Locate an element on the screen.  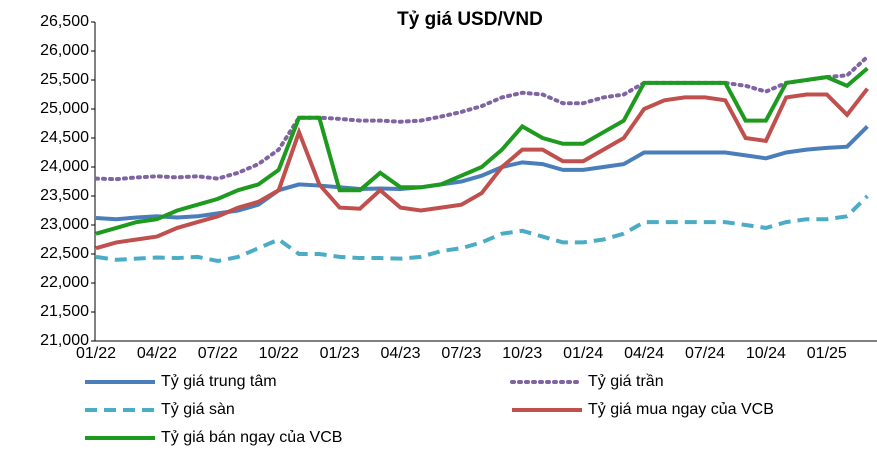
legend-label: Tỷ giá sàn is located at coordinates (198, 409).